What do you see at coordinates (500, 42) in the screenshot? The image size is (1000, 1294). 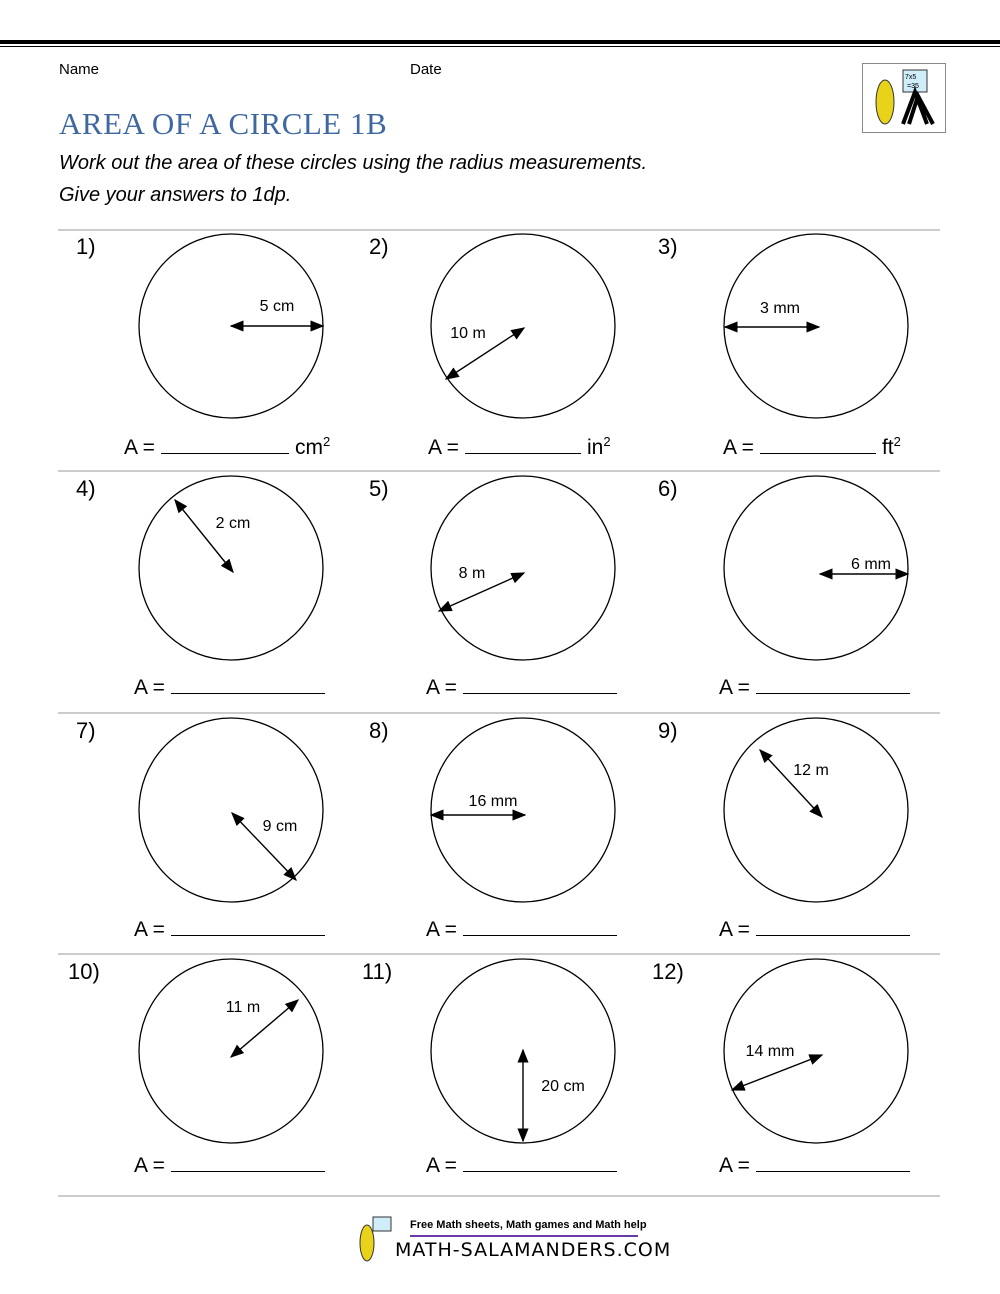 I see `top-rule` at bounding box center [500, 42].